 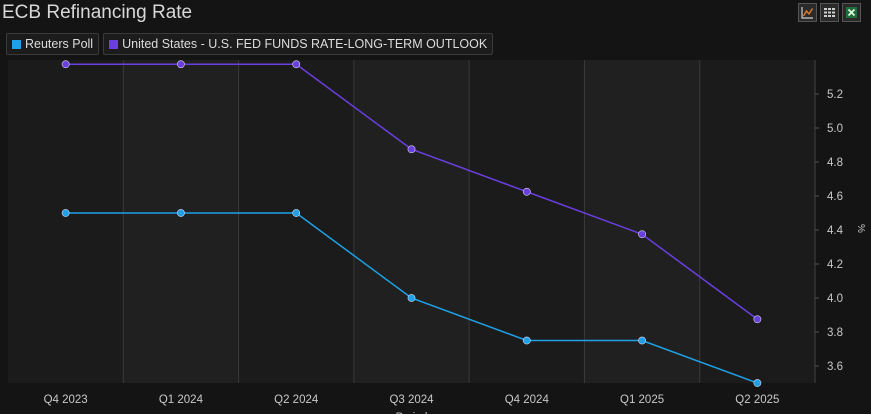 I want to click on x-tick-label: Q1 2024, so click(x=181, y=400).